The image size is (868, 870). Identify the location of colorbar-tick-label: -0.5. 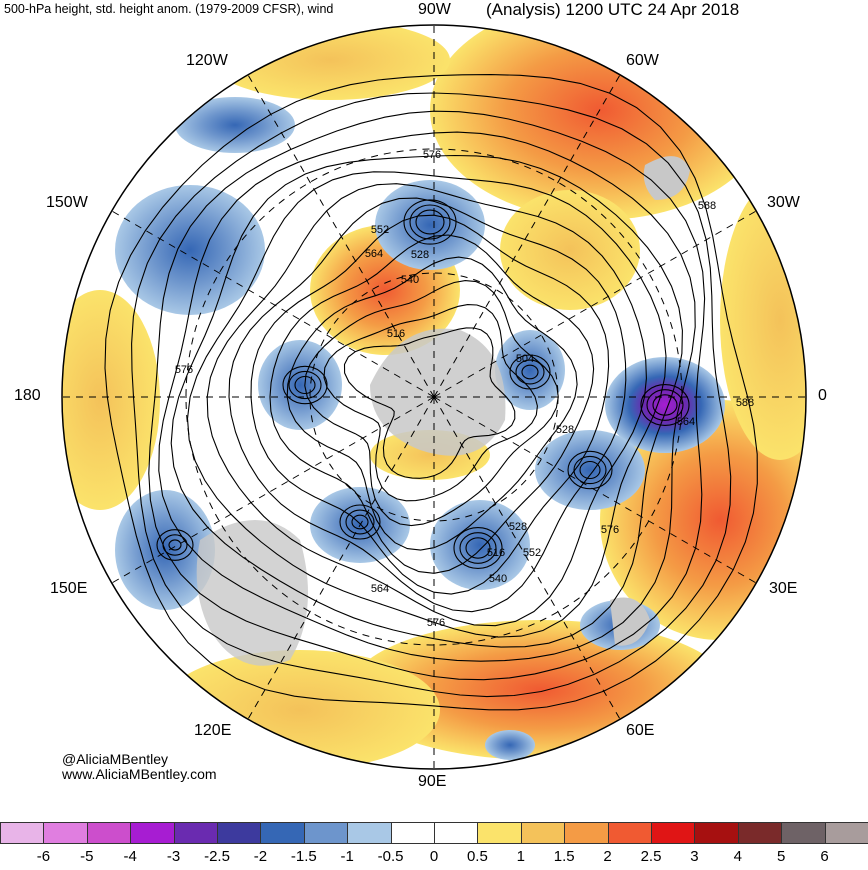
(390, 856).